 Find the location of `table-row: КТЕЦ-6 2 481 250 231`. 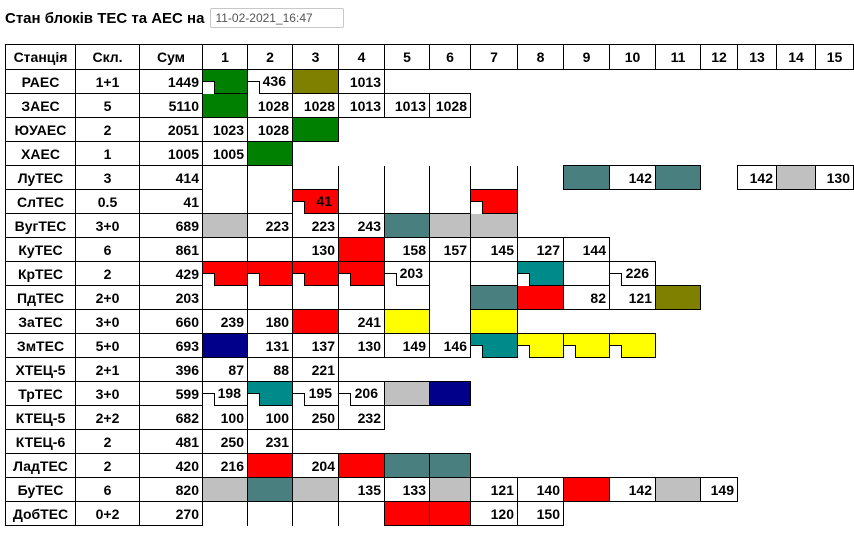

table-row: КТЕЦ-6 2 481 250 231 is located at coordinates (429, 441).